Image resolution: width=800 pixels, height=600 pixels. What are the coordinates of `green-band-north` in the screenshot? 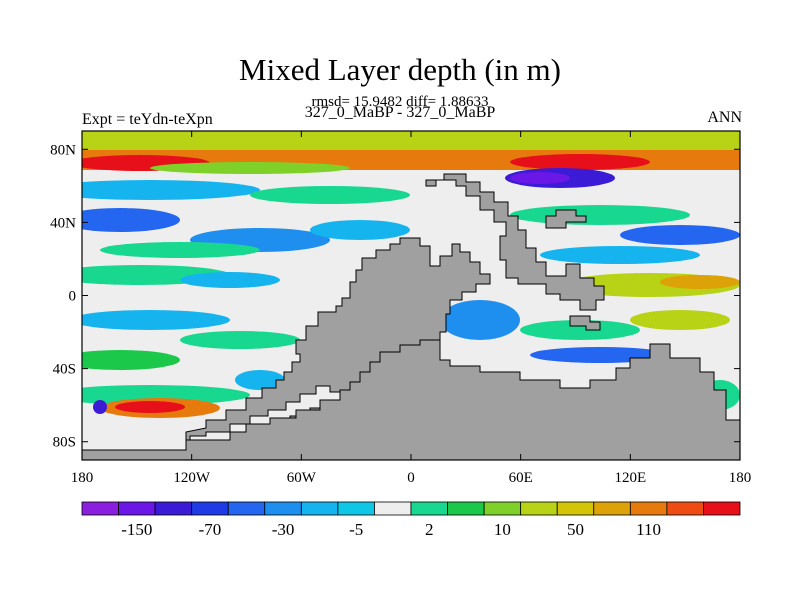 It's located at (250, 168).